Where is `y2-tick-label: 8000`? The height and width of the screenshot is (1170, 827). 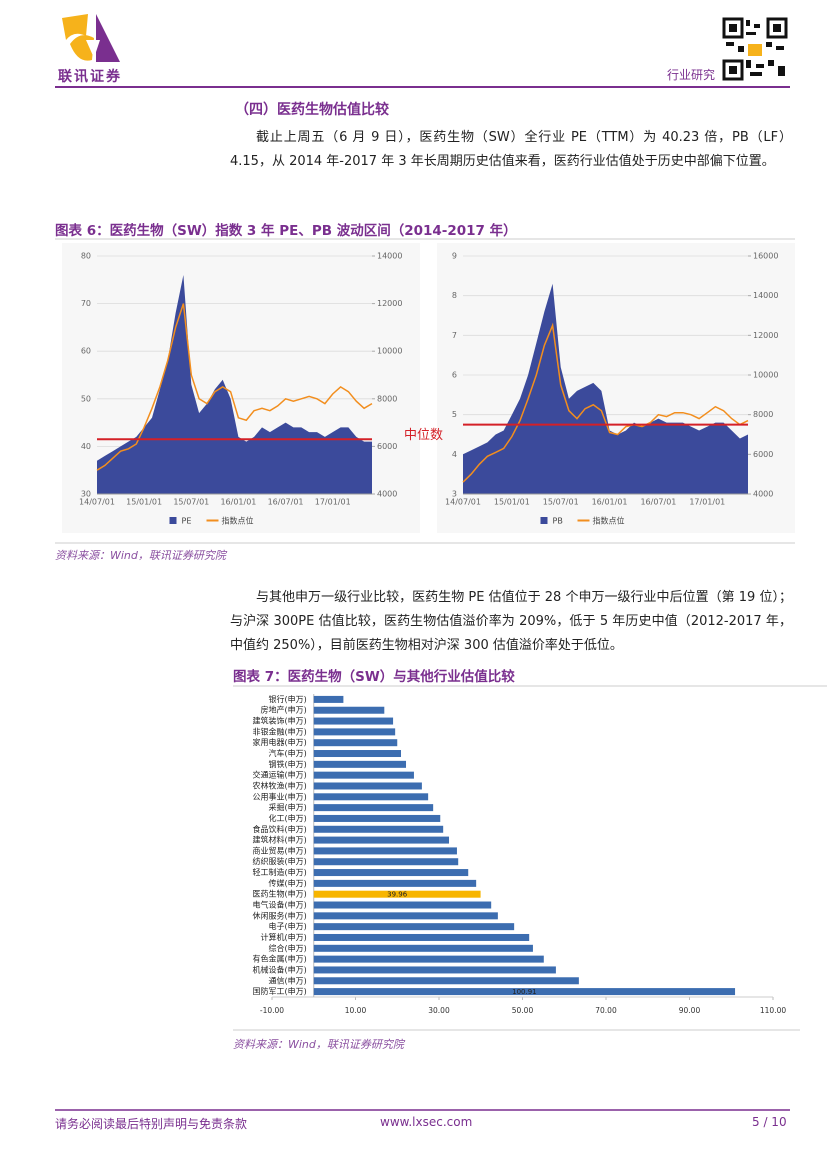 y2-tick-label: 8000 is located at coordinates (387, 398).